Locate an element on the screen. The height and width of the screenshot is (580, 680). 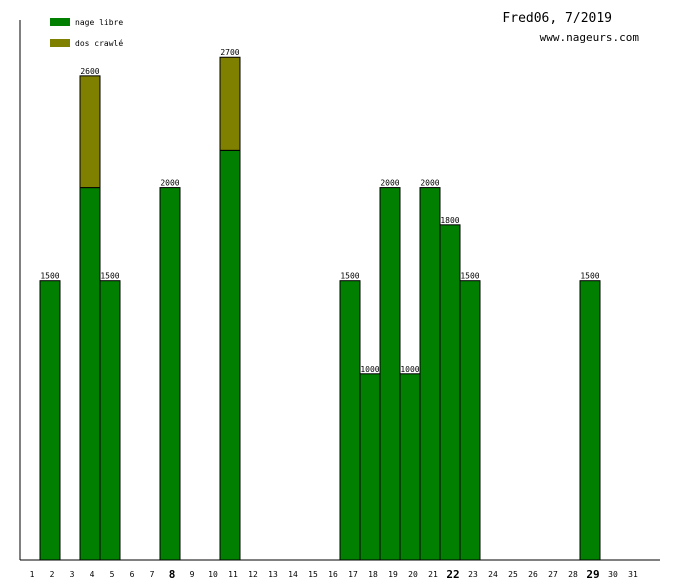
value-label-day-11: 2700 is located at coordinates (229, 52).